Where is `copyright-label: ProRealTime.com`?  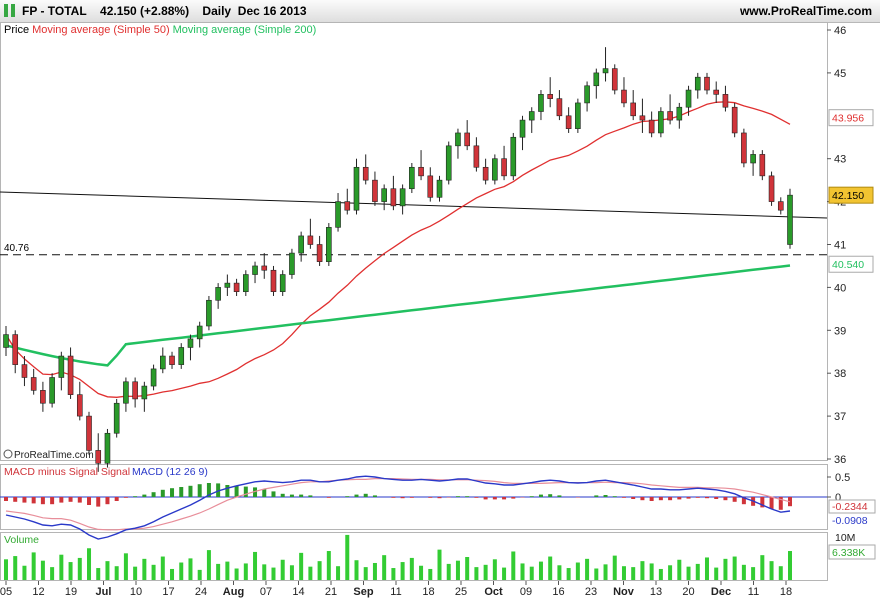 copyright-label: ProRealTime.com is located at coordinates (54, 455).